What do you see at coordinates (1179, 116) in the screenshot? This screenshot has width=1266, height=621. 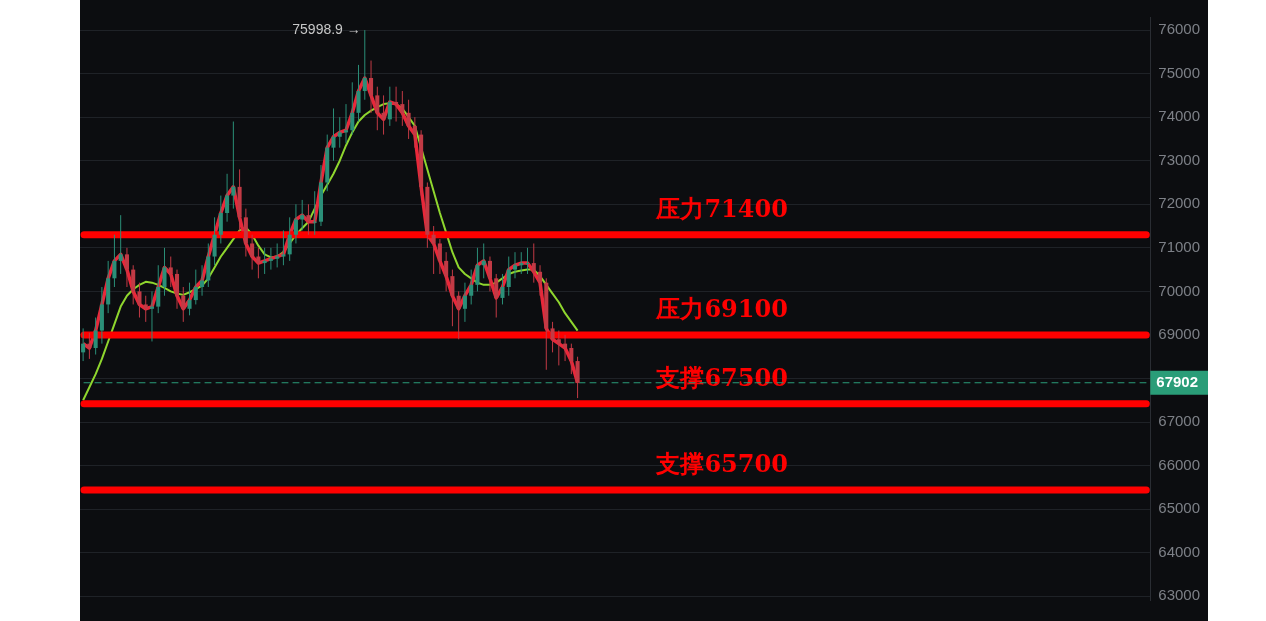 I see `y-tick-label: 74000` at bounding box center [1179, 116].